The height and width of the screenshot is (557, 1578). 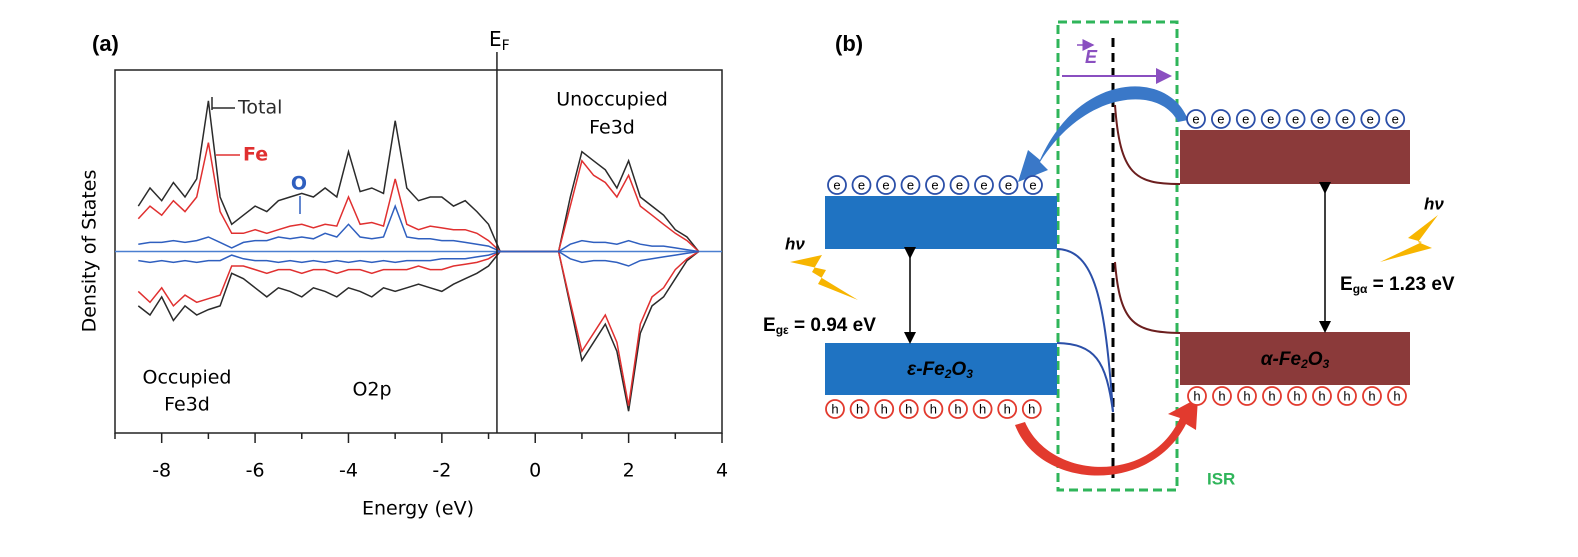 What do you see at coordinates (1106, 437) in the screenshot?
I see `hole-transfer-arrow` at bounding box center [1106, 437].